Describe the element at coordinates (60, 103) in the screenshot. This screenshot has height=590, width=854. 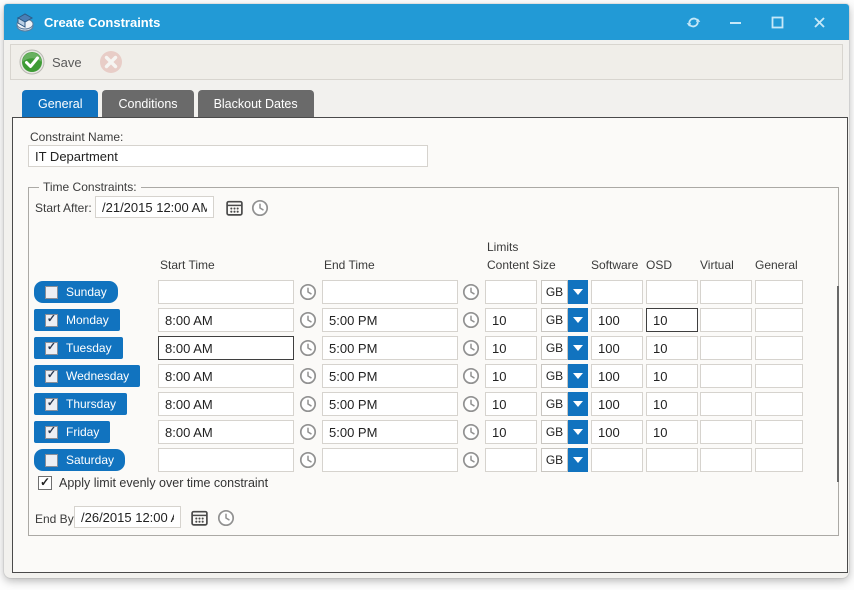
I see `tab-general: General` at that location.